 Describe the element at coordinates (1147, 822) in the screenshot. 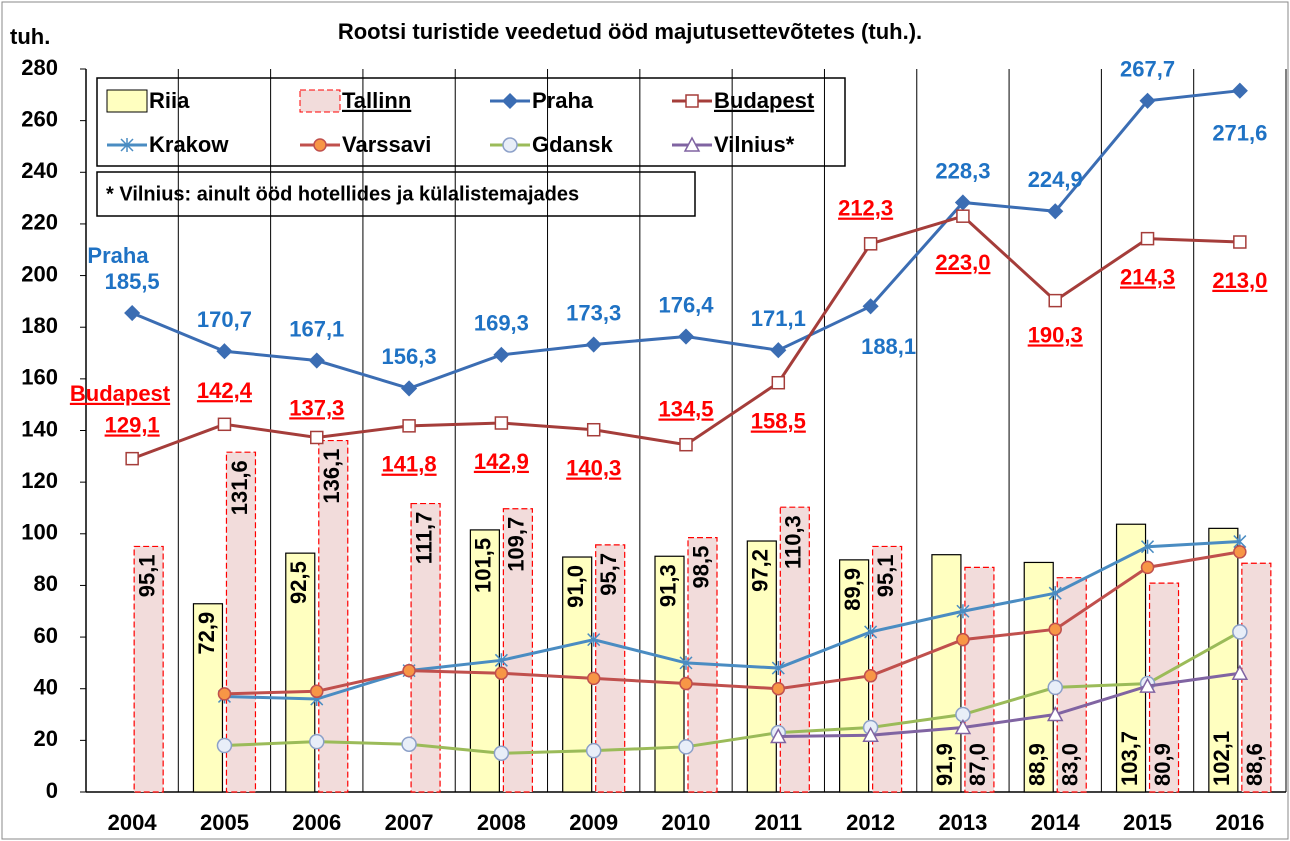

I see `x-tick-label: 2015` at that location.